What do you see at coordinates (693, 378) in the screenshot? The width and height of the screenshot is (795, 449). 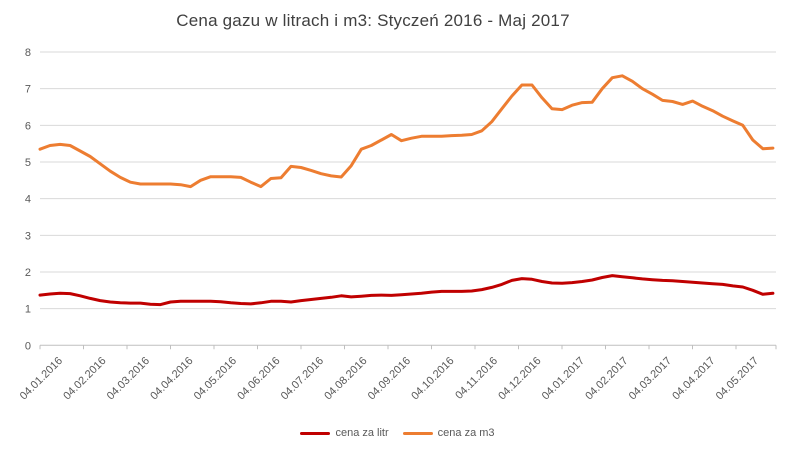 I see `svg-text: 04.04.2017` at bounding box center [693, 378].